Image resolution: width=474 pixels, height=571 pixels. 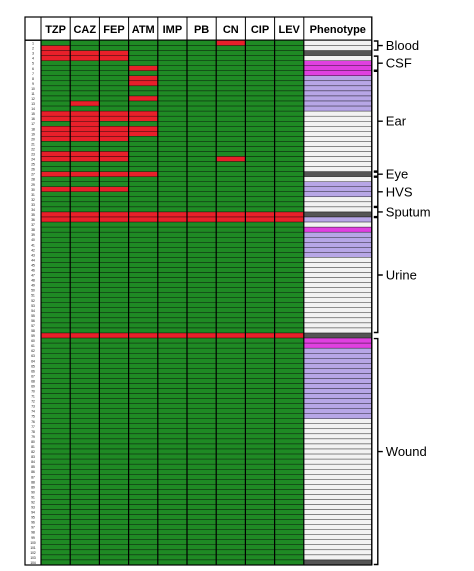 What do you see at coordinates (33, 250) in the screenshot?
I see `row-label: 42` at bounding box center [33, 250].